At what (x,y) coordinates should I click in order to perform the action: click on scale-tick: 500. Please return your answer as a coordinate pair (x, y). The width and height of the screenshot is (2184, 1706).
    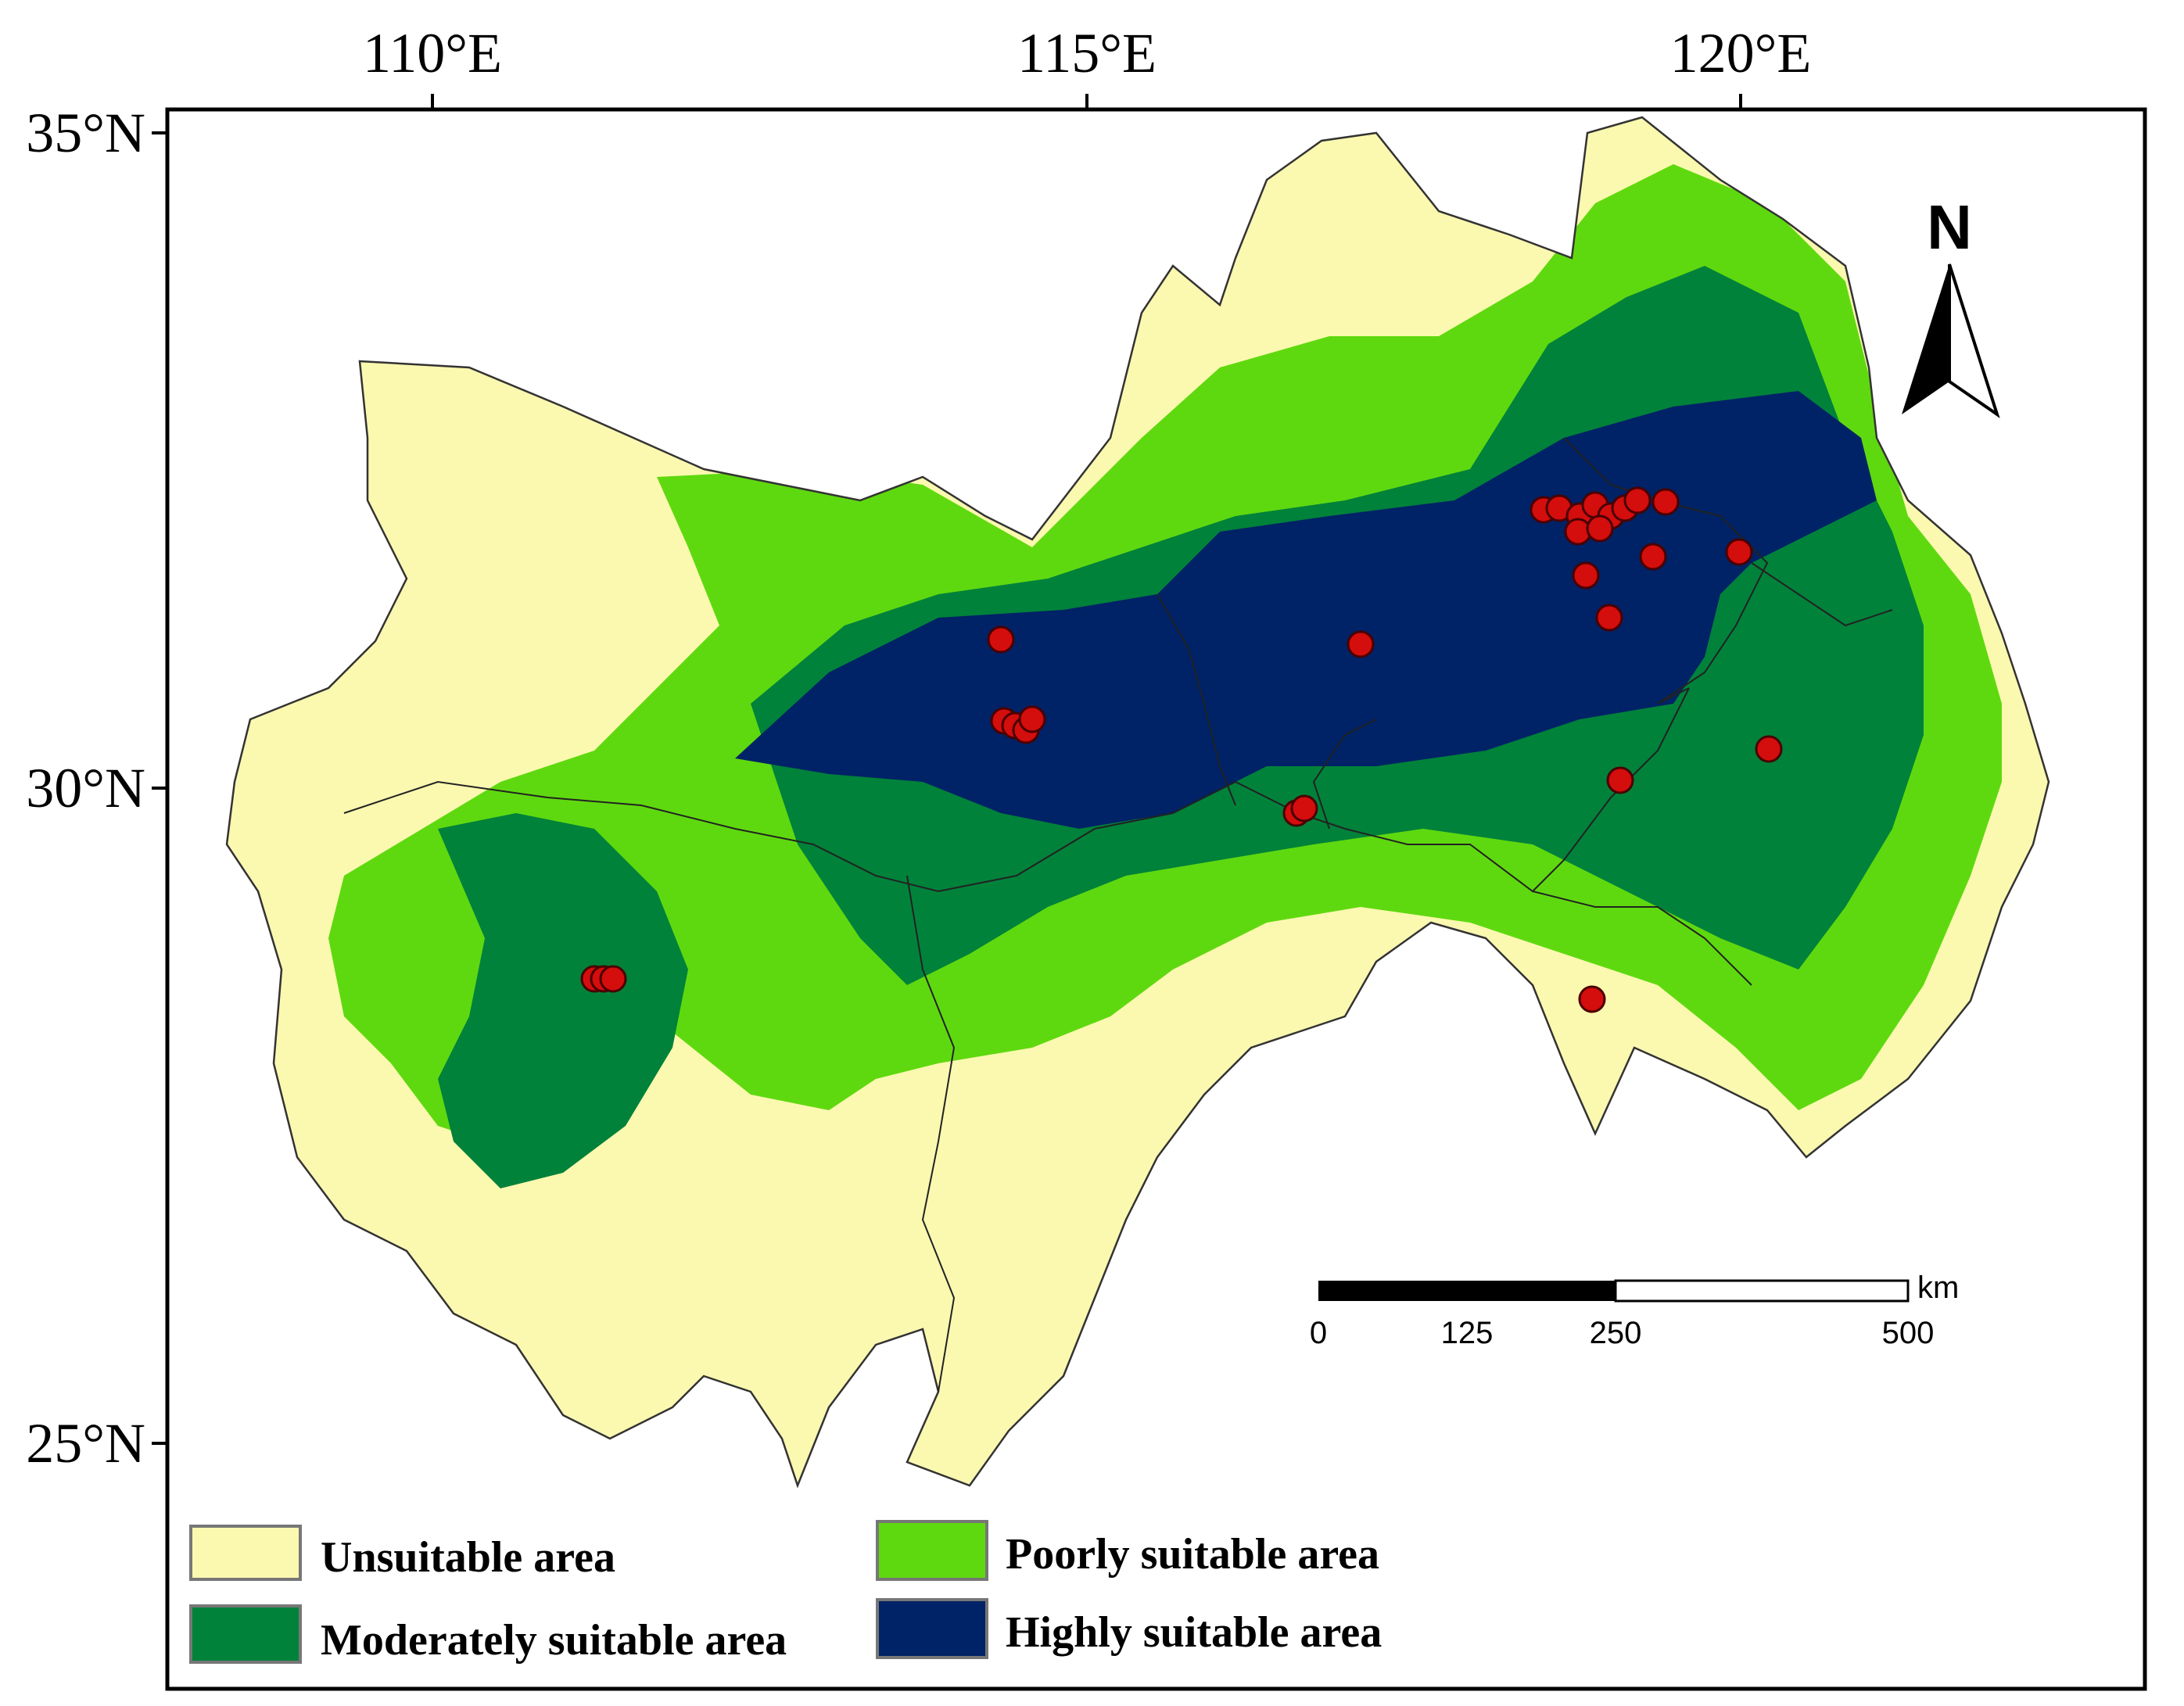
    Looking at the image, I should click on (1908, 1333).